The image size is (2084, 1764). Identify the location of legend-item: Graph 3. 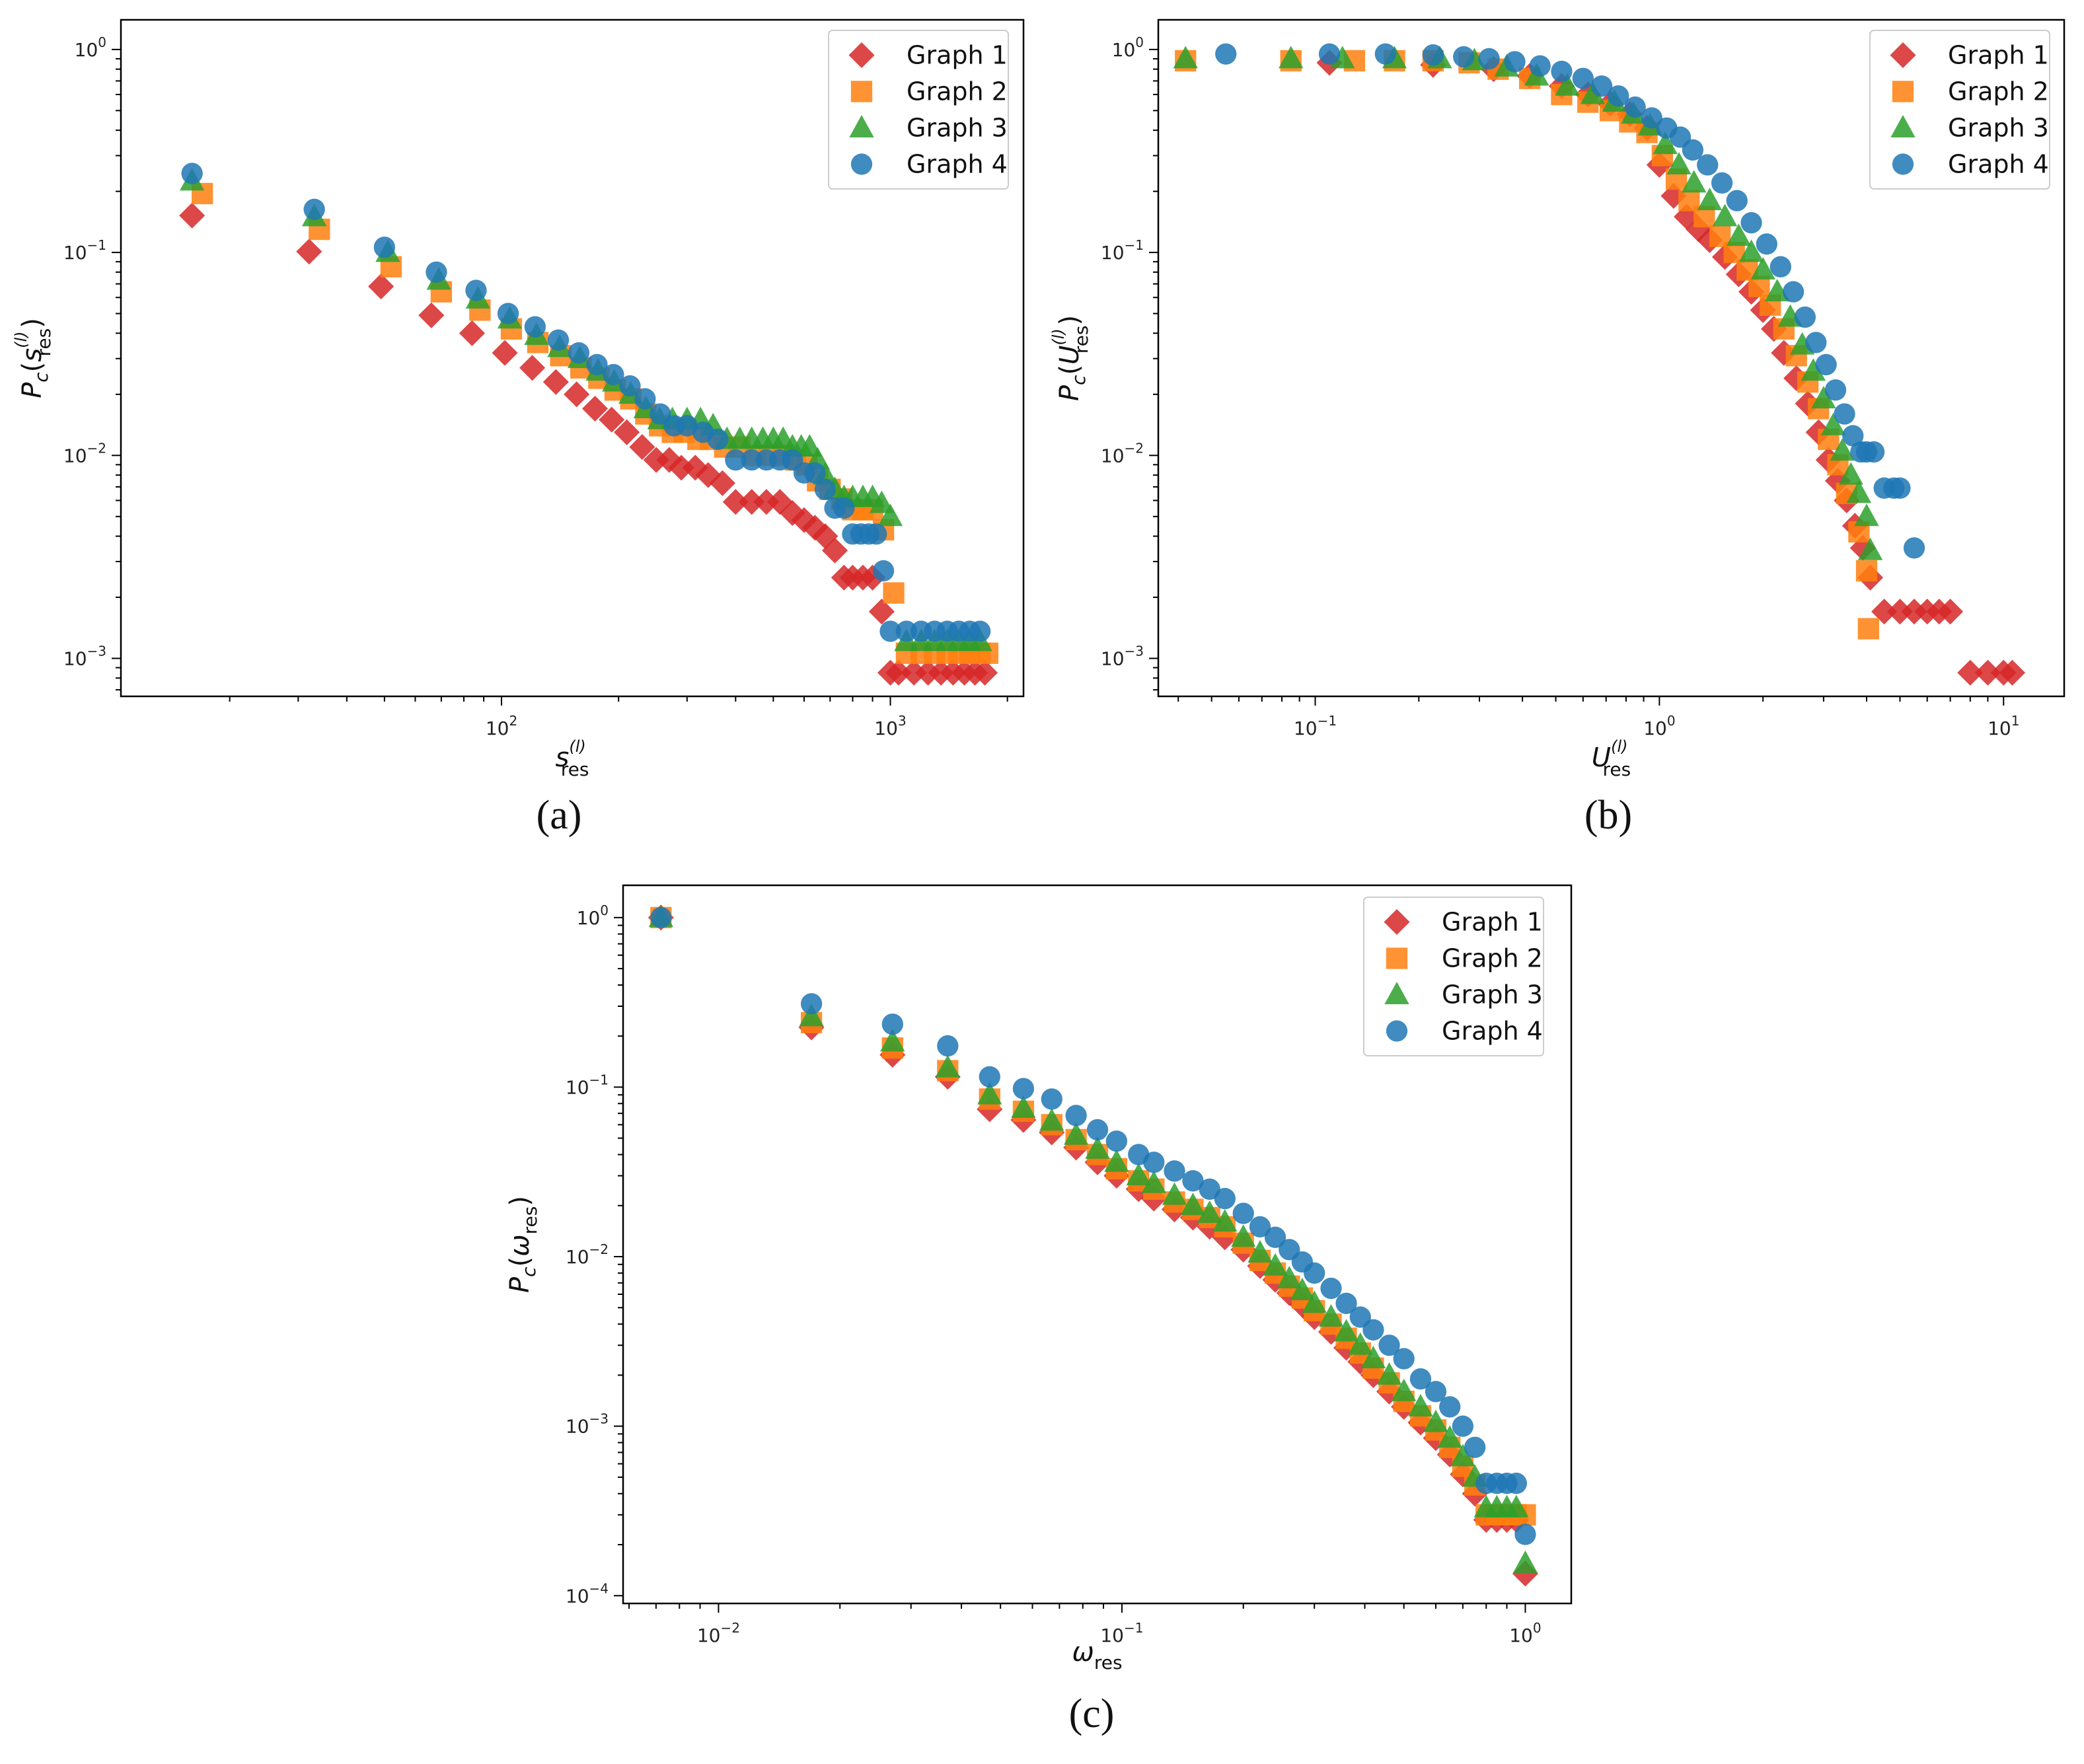
(1969, 128).